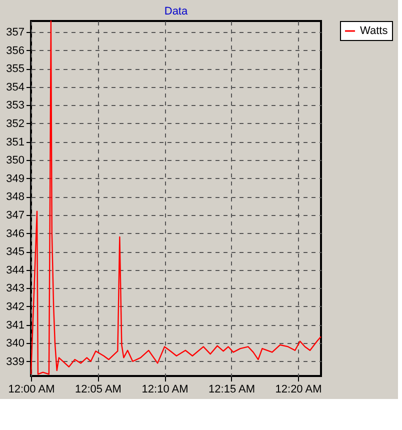 This screenshot has width=402, height=430. Describe the element at coordinates (15, 252) in the screenshot. I see `y-tick-label: 345` at that location.